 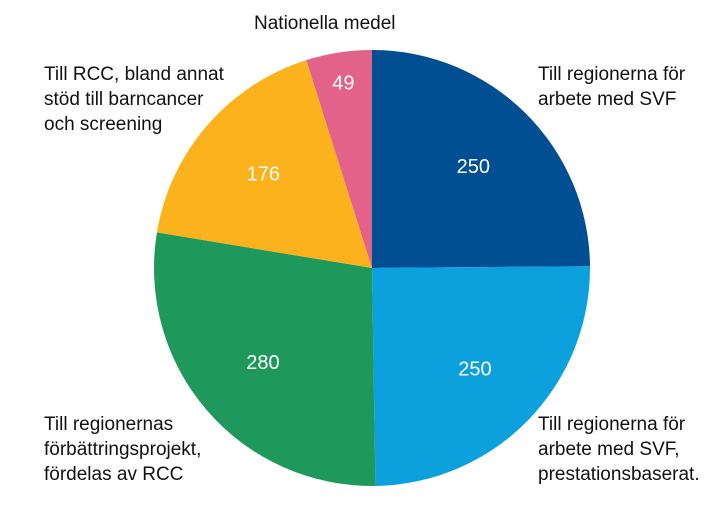 I want to click on slice-label-4: Nationella medel, so click(x=325, y=23).